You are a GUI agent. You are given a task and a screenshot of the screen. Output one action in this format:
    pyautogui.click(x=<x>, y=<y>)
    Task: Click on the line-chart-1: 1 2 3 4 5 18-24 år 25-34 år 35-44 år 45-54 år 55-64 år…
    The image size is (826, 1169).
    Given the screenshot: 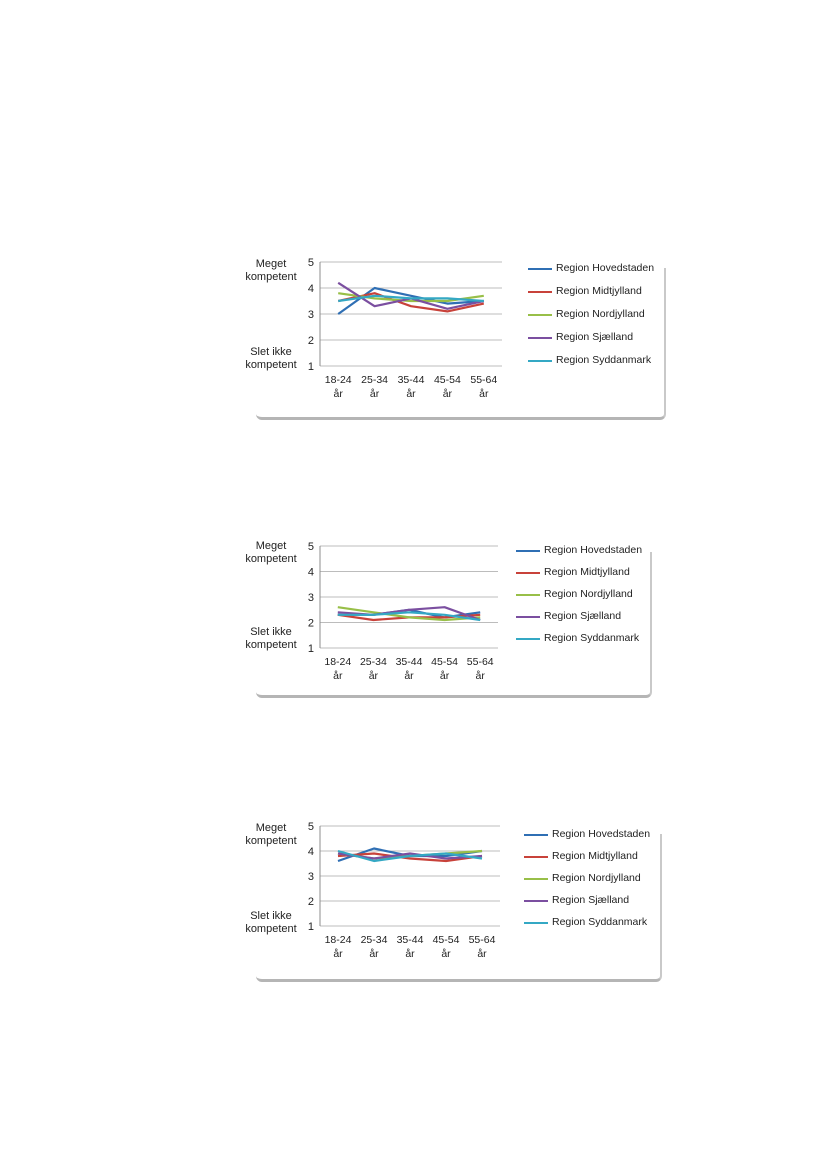 What is the action you would take?
    pyautogui.click(x=453, y=336)
    